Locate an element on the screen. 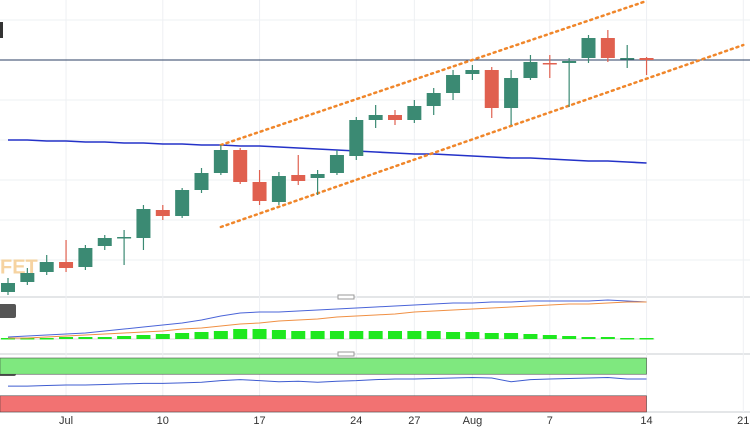 The width and height of the screenshot is (750, 430). x-tick-label: 14 is located at coordinates (646, 421).